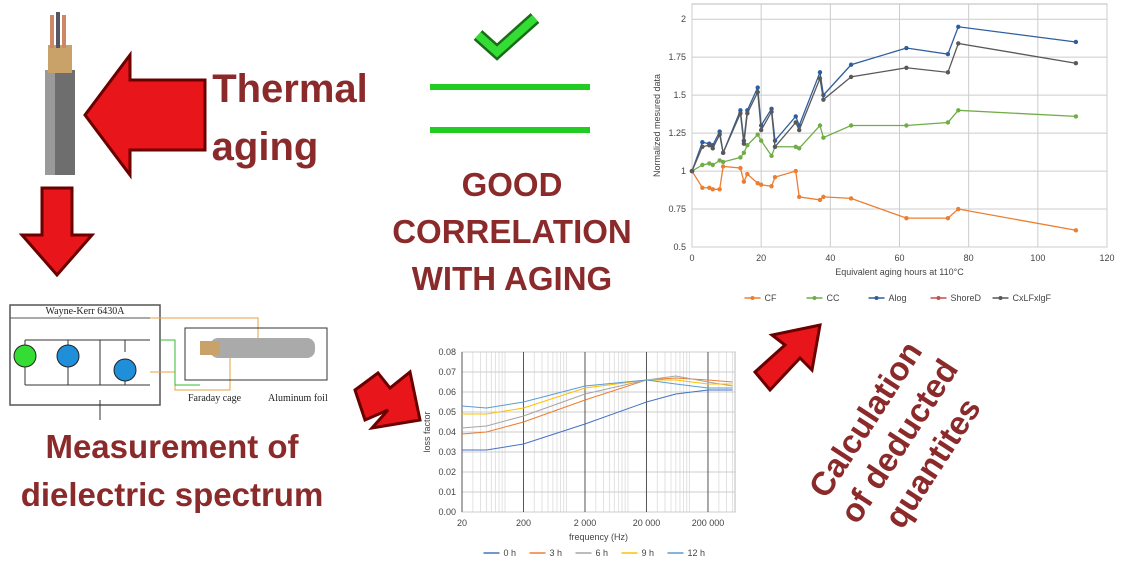 Image resolution: width=1121 pixels, height=563 pixels. I want to click on y-tick-label: 1.25, so click(677, 133).